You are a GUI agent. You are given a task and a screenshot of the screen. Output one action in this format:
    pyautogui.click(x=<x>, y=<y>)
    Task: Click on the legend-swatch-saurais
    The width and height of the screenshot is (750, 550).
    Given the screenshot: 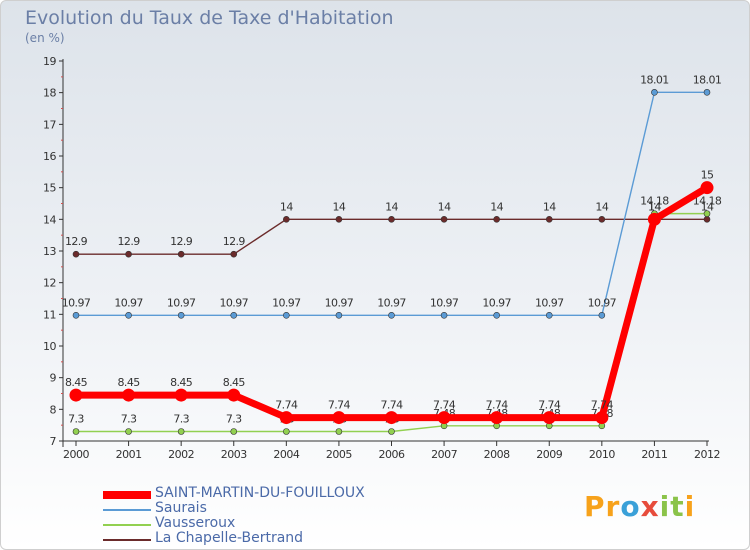 What is the action you would take?
    pyautogui.click(x=127, y=510)
    